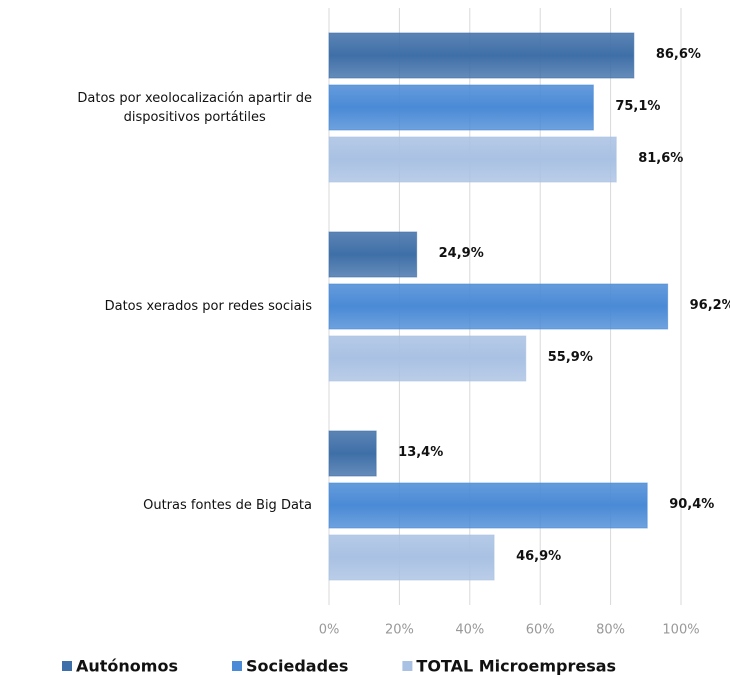 This screenshot has width=730, height=683. Describe the element at coordinates (297, 666) in the screenshot. I see `legend-label: Sociedades` at that location.